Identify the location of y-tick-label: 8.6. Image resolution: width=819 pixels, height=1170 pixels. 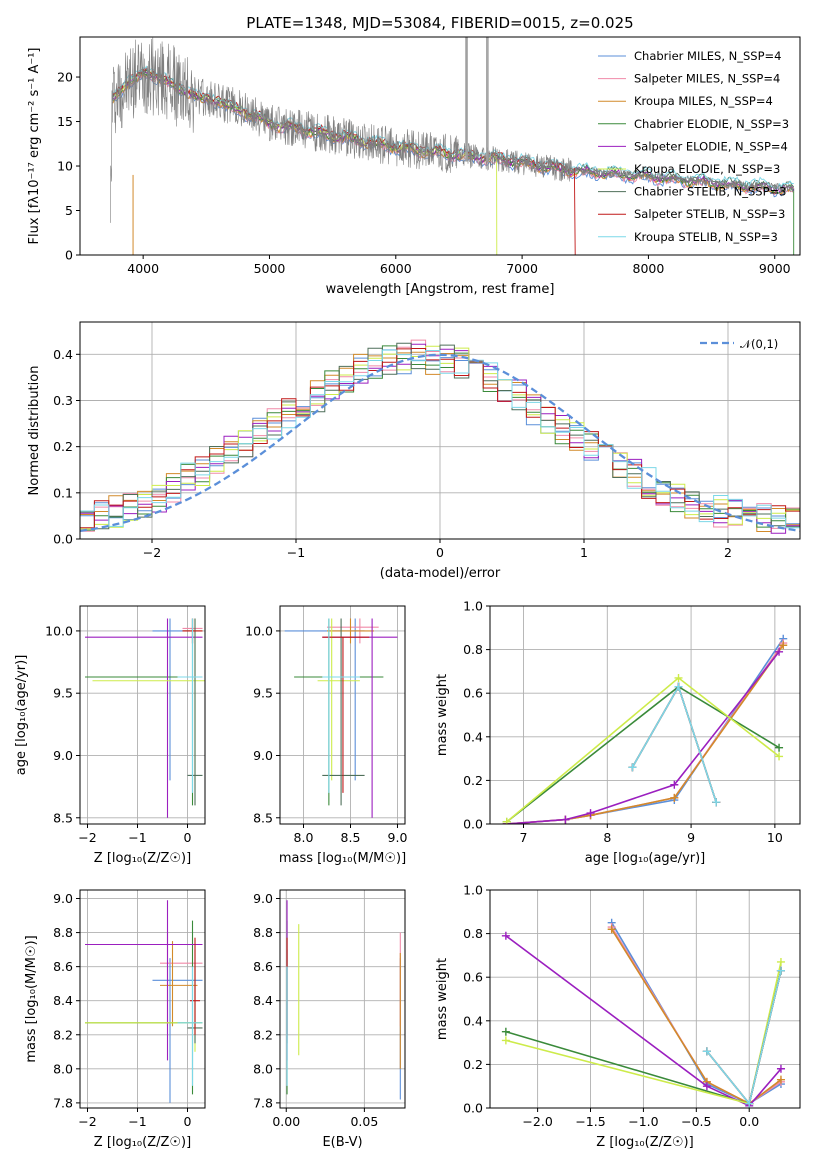
(63, 966).